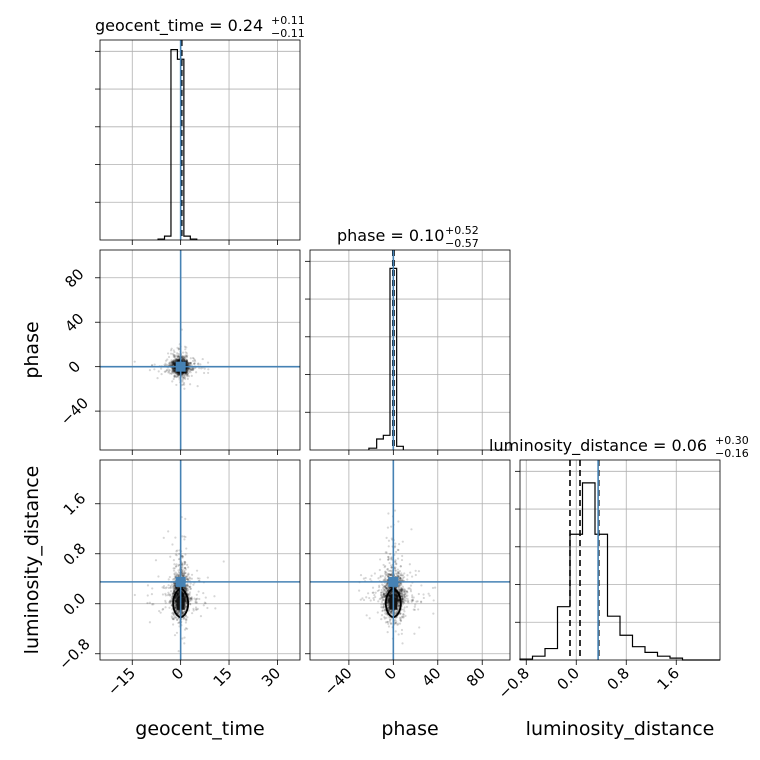  I want to click on ytick-label-luminosity_distance-3: 1.6, so click(75, 504).